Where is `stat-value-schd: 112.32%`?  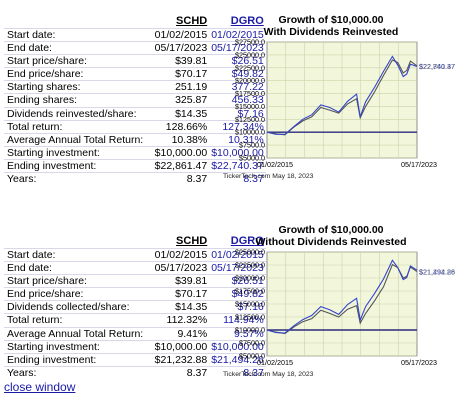
stat-value-schd: 112.32% is located at coordinates (177, 320).